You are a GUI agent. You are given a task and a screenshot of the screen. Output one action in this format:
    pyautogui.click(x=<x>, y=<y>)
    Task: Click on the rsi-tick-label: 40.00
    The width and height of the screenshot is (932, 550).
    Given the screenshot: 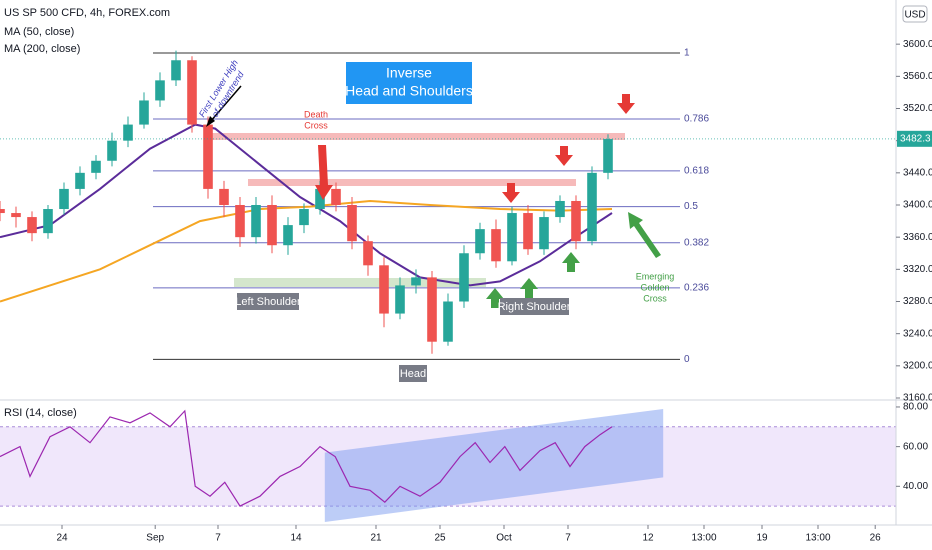 What is the action you would take?
    pyautogui.click(x=915, y=486)
    